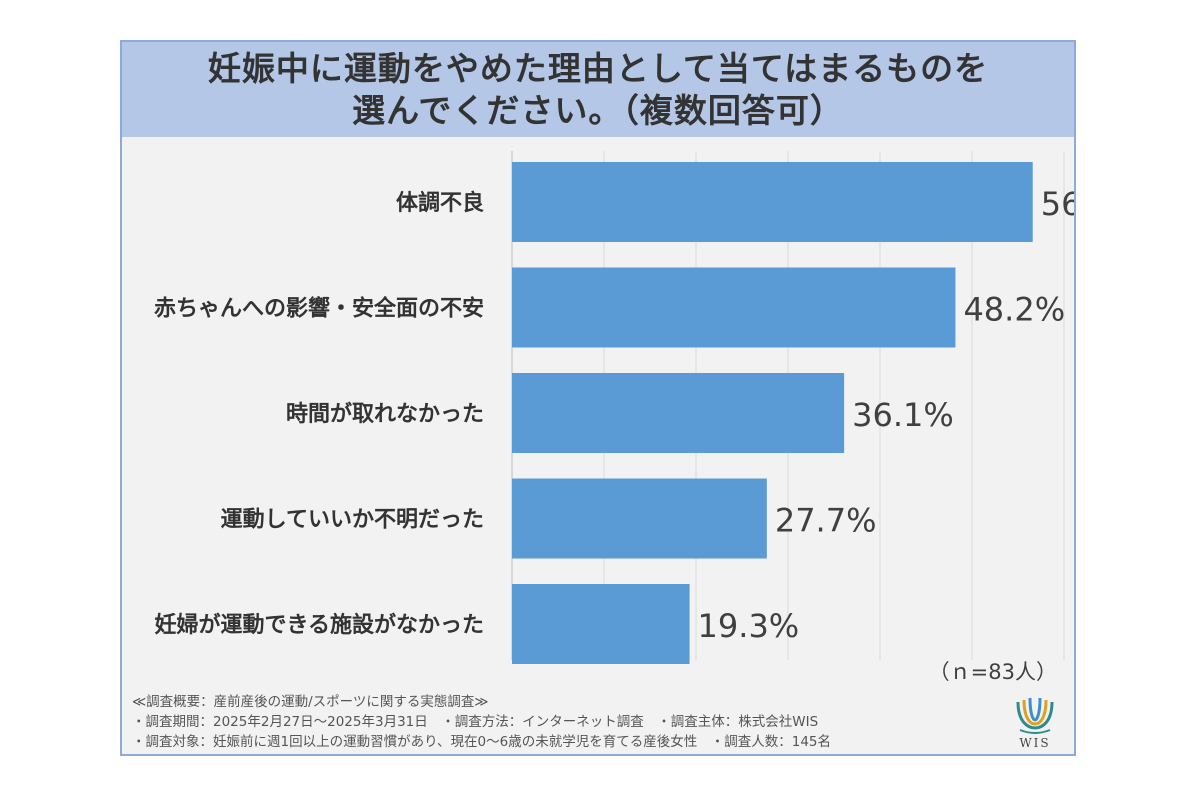 This screenshot has width=1200, height=800. I want to click on data-label: 36.1%, so click(903, 415).